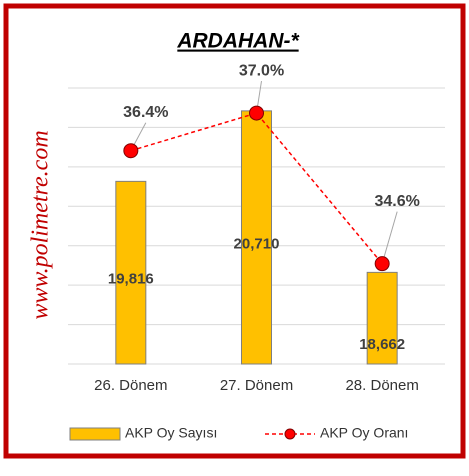  What do you see at coordinates (171, 433) in the screenshot?
I see `legend-label: AKP Oy Sayısı` at bounding box center [171, 433].